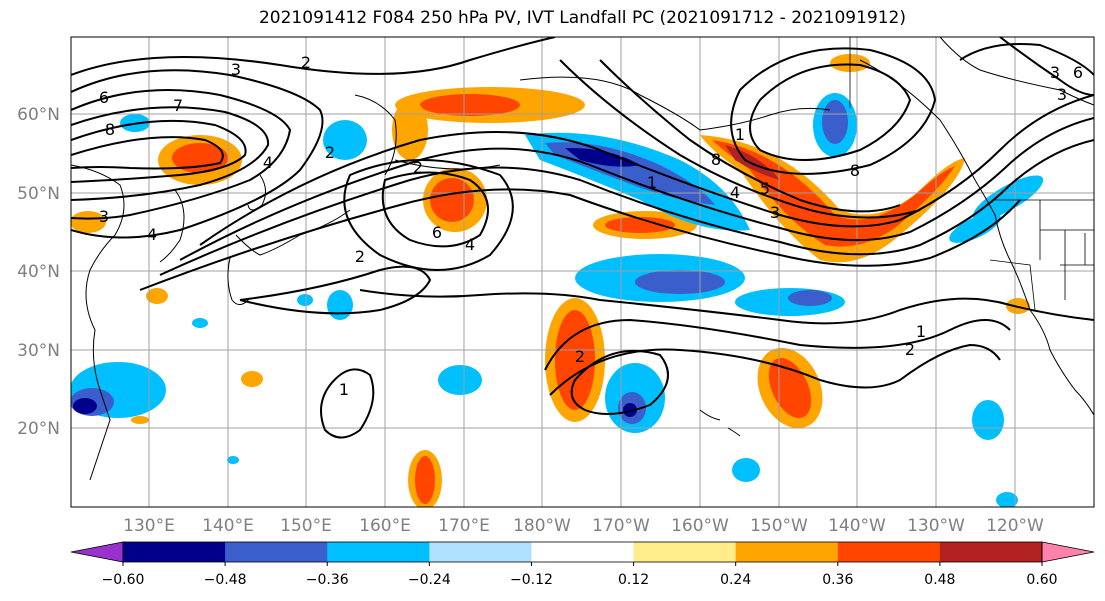  I want to click on colorbar-tick-label: 0.36, so click(837, 580).